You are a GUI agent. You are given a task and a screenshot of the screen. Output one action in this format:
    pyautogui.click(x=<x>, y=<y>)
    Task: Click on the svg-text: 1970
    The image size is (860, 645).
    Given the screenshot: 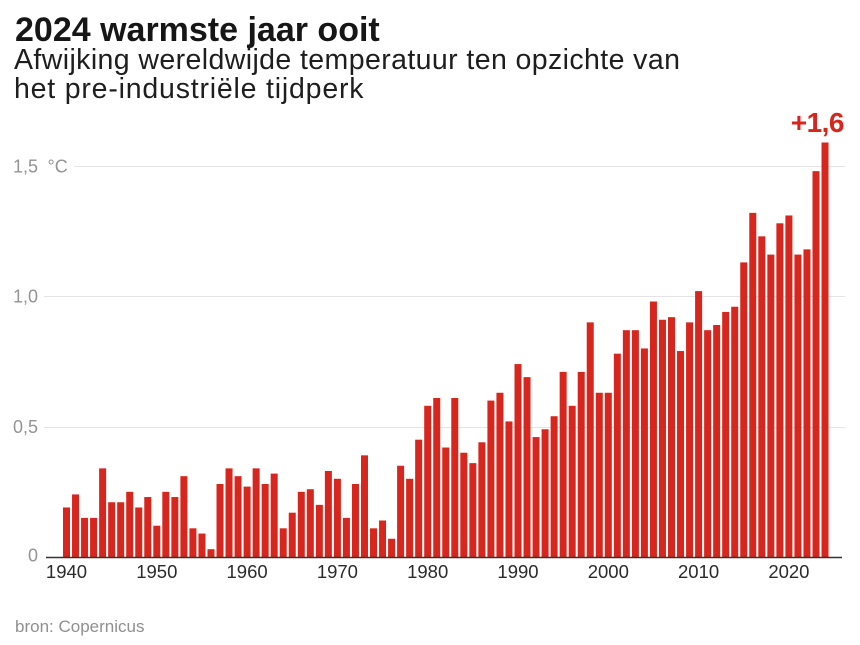 What is the action you would take?
    pyautogui.click(x=337, y=571)
    